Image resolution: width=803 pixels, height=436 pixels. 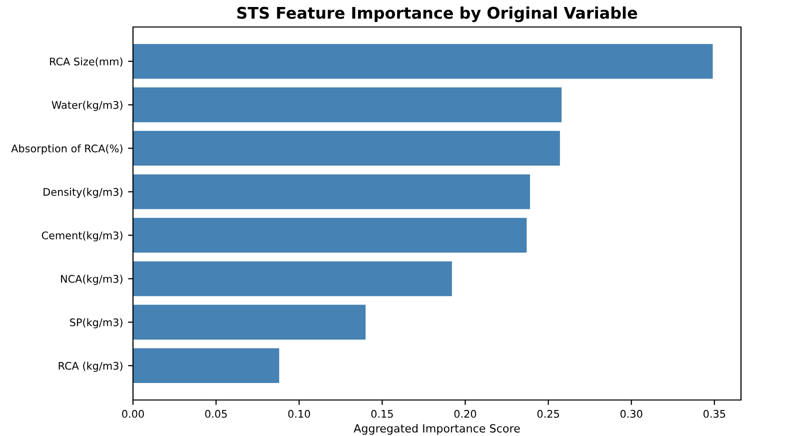 What do you see at coordinates (216, 414) in the screenshot?
I see `x-tick-label: 0.05` at bounding box center [216, 414].